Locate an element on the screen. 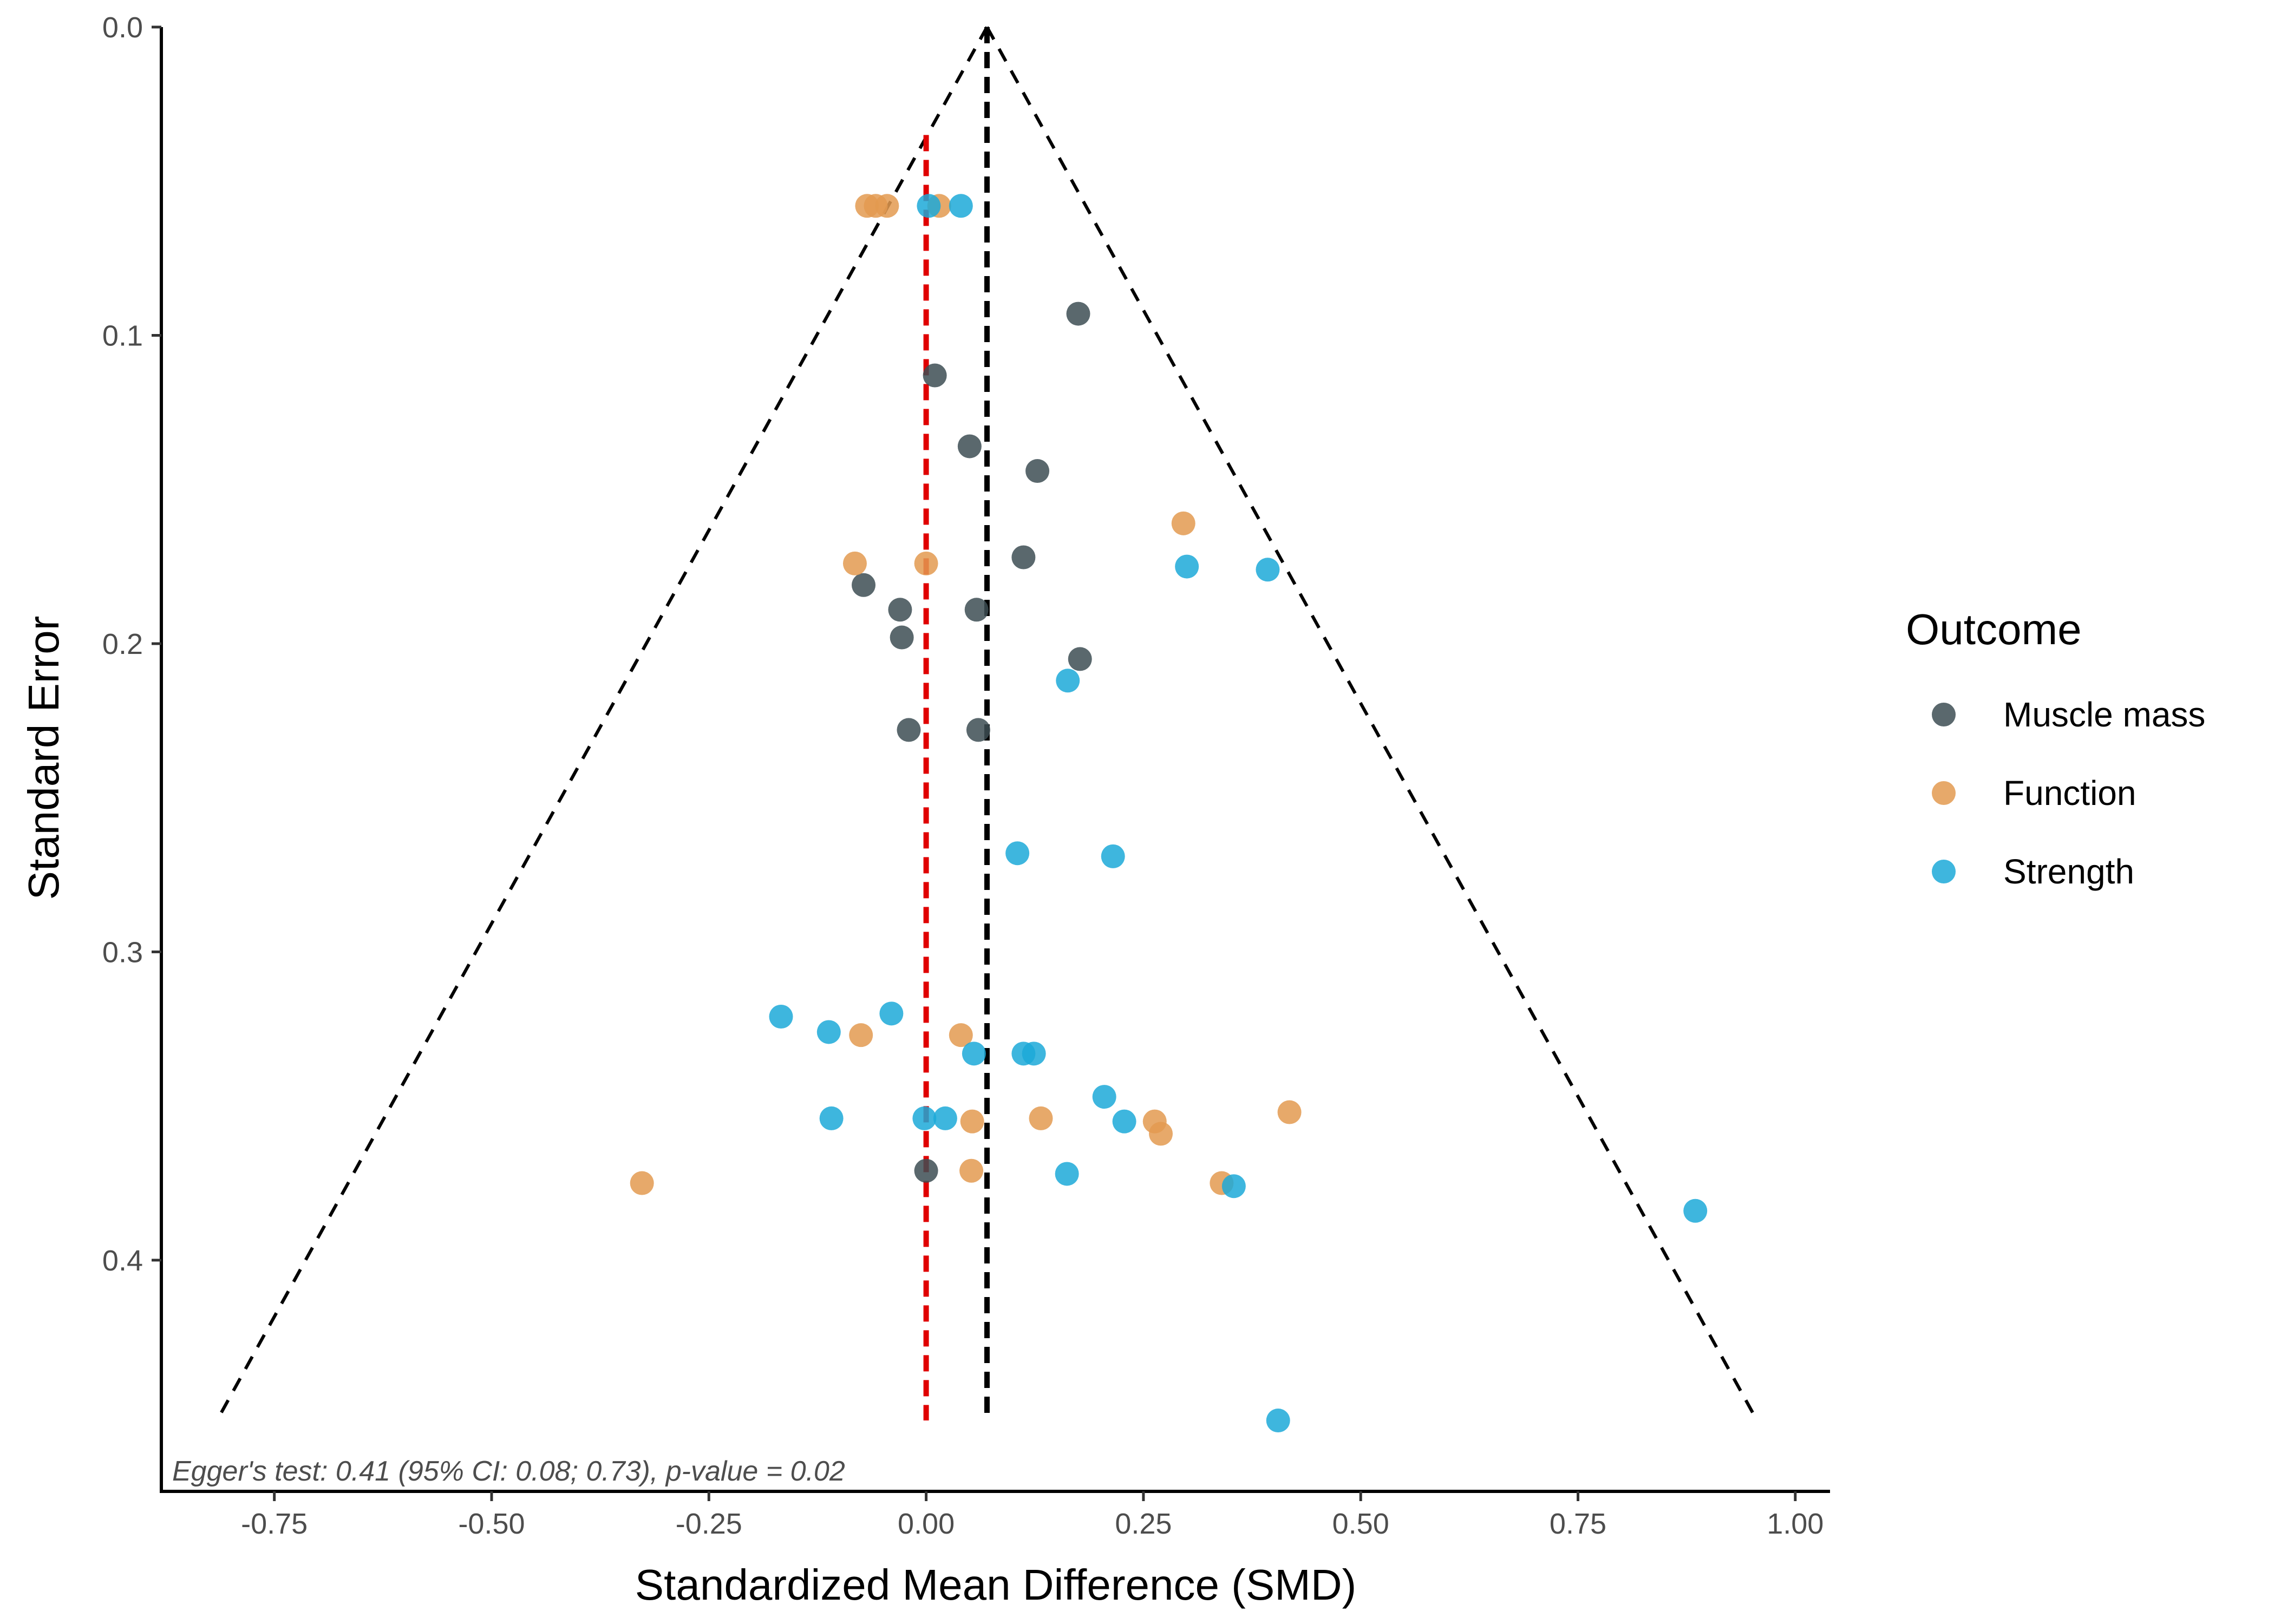 The height and width of the screenshot is (1624, 2274). legend-item: Strength is located at coordinates (2033, 871).